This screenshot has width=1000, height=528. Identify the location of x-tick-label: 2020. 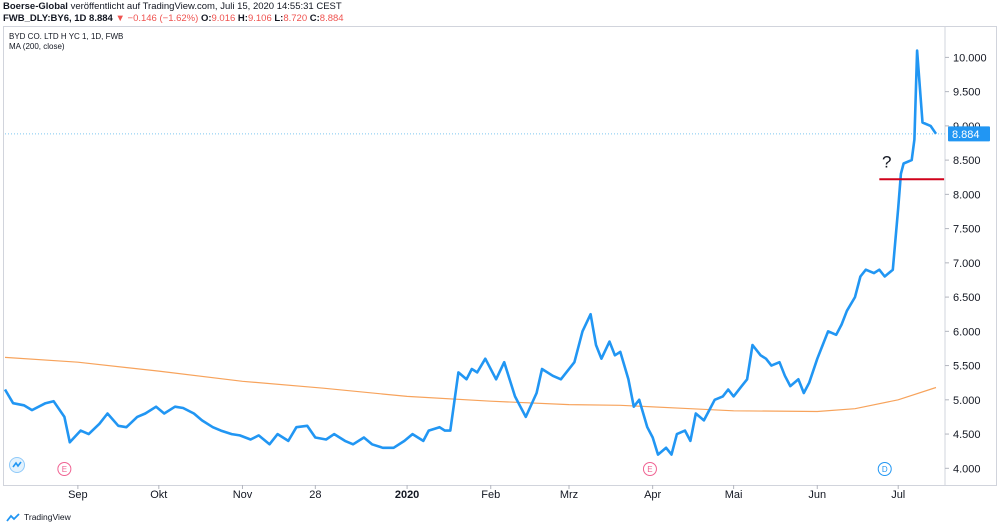
(407, 495).